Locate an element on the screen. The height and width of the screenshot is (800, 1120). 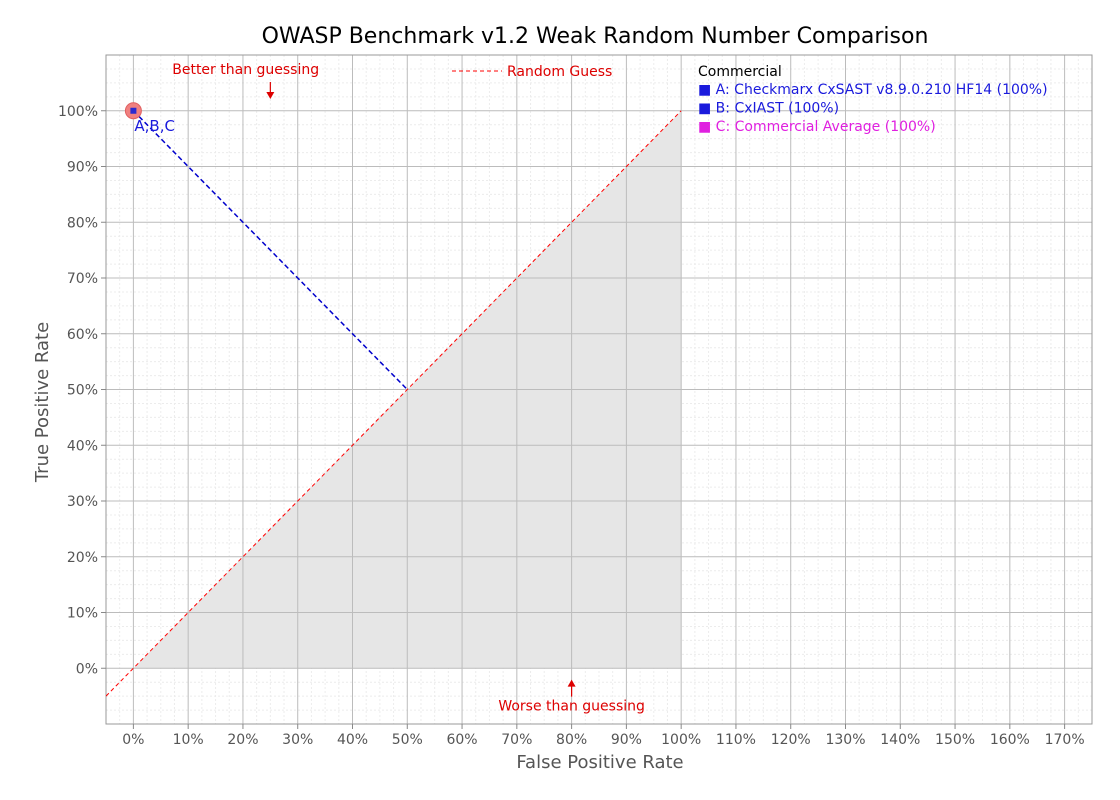
random-guess-key-label: Random Guess is located at coordinates (559, 72).